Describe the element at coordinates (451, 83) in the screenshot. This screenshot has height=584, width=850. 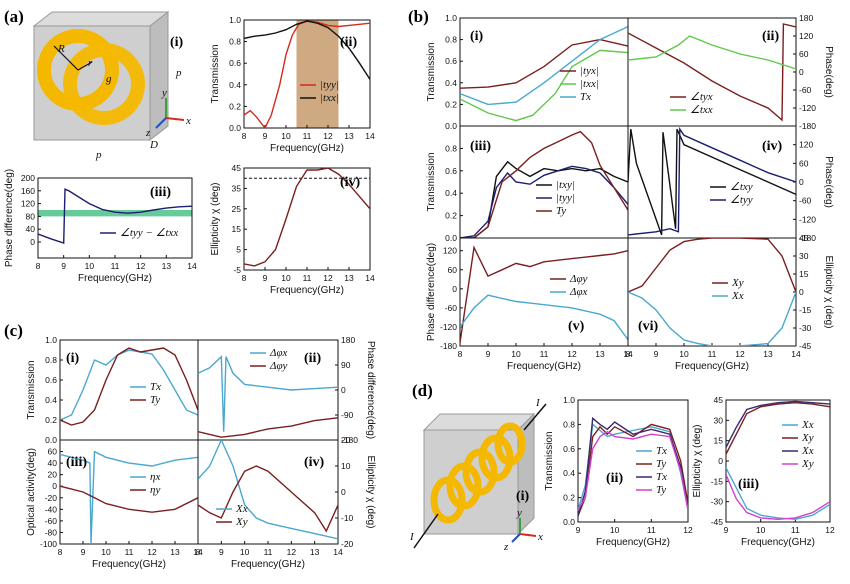
I see `ytick-b-i: 0.4` at that location.